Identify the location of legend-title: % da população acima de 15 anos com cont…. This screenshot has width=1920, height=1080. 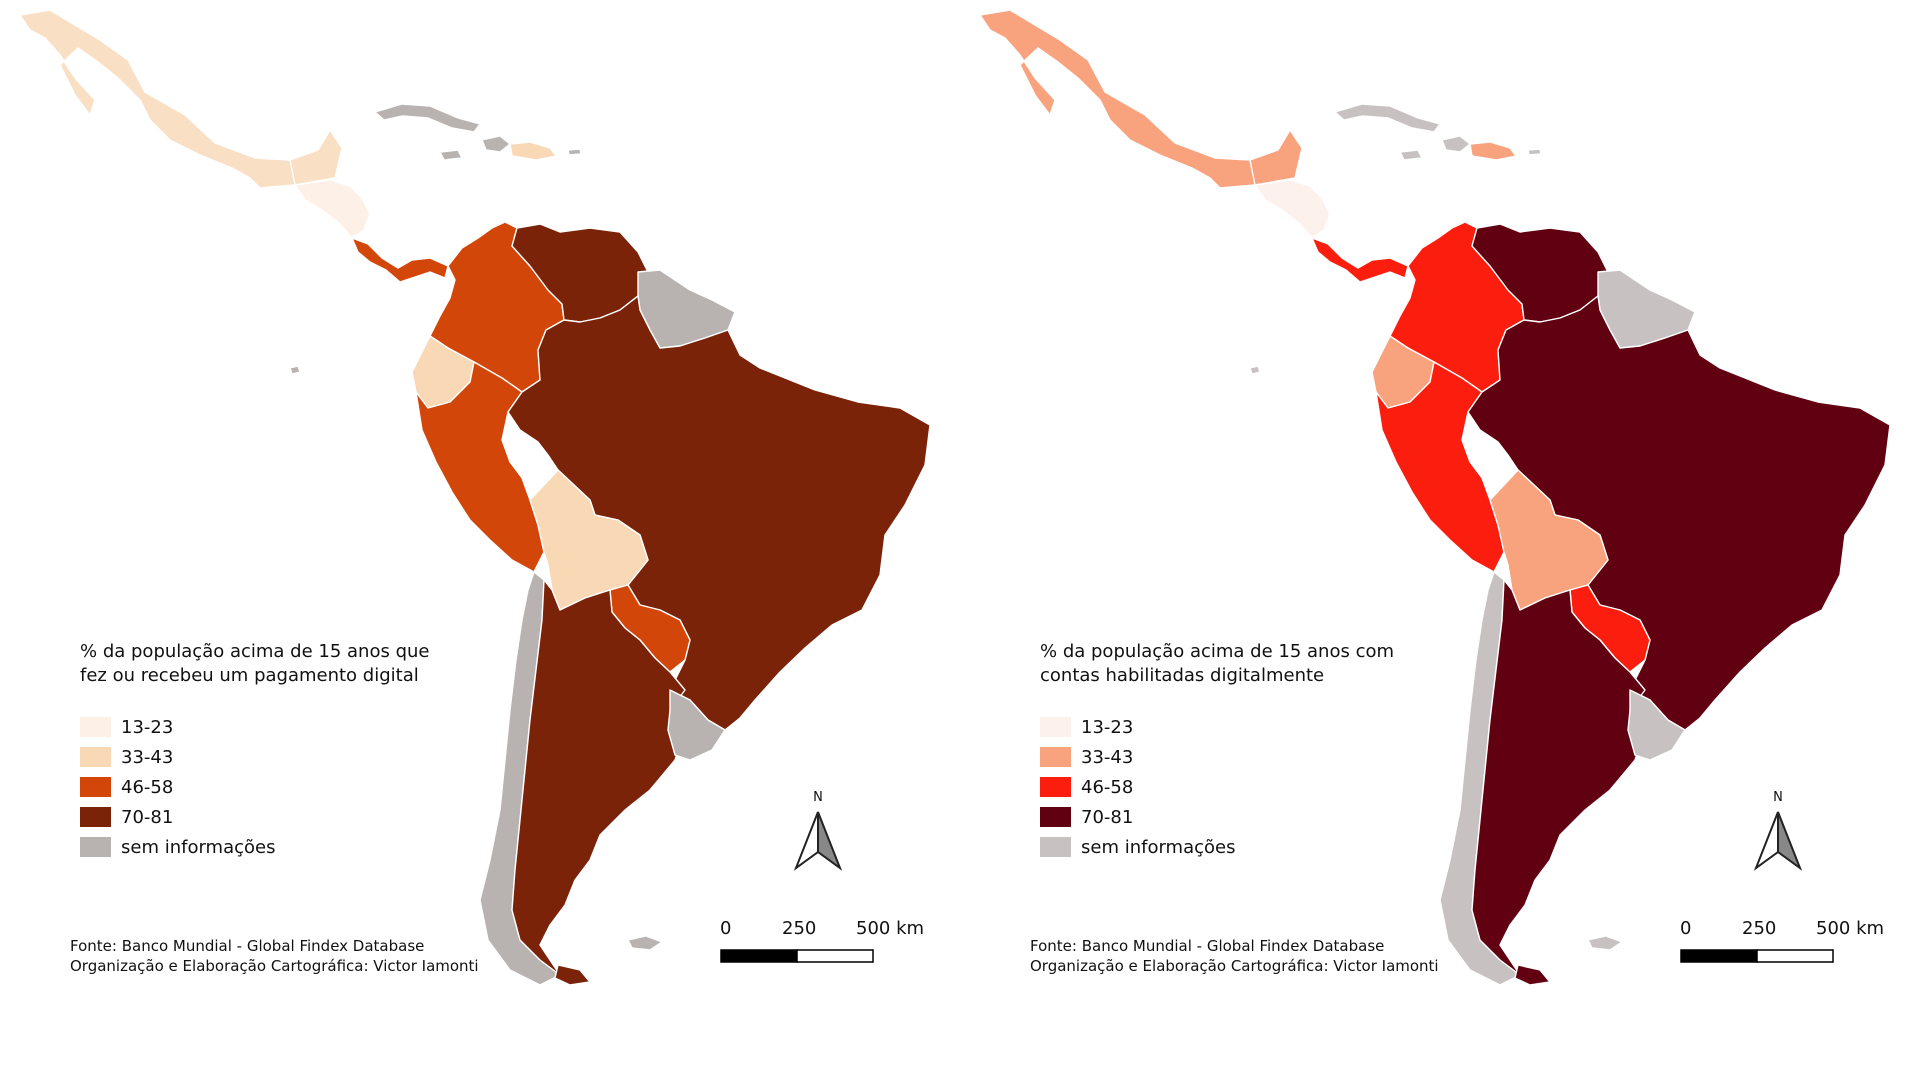
(1217, 664).